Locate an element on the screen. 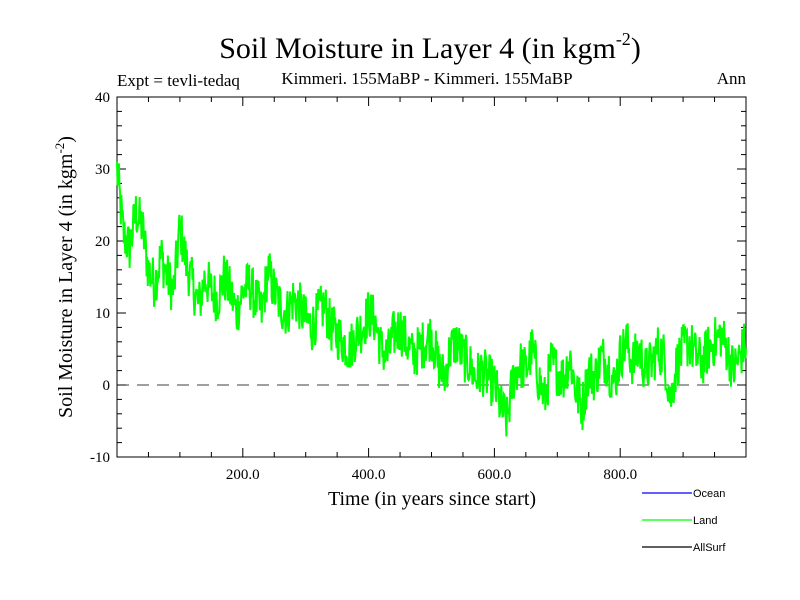  x-tick-labels: 200.0 400.0 600.0 800.0 is located at coordinates (431, 475).